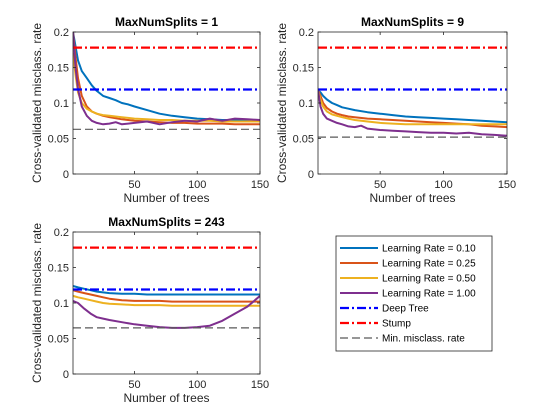 This screenshot has width=560, height=420. I want to click on legend-item: Deep Tree, so click(384, 309).